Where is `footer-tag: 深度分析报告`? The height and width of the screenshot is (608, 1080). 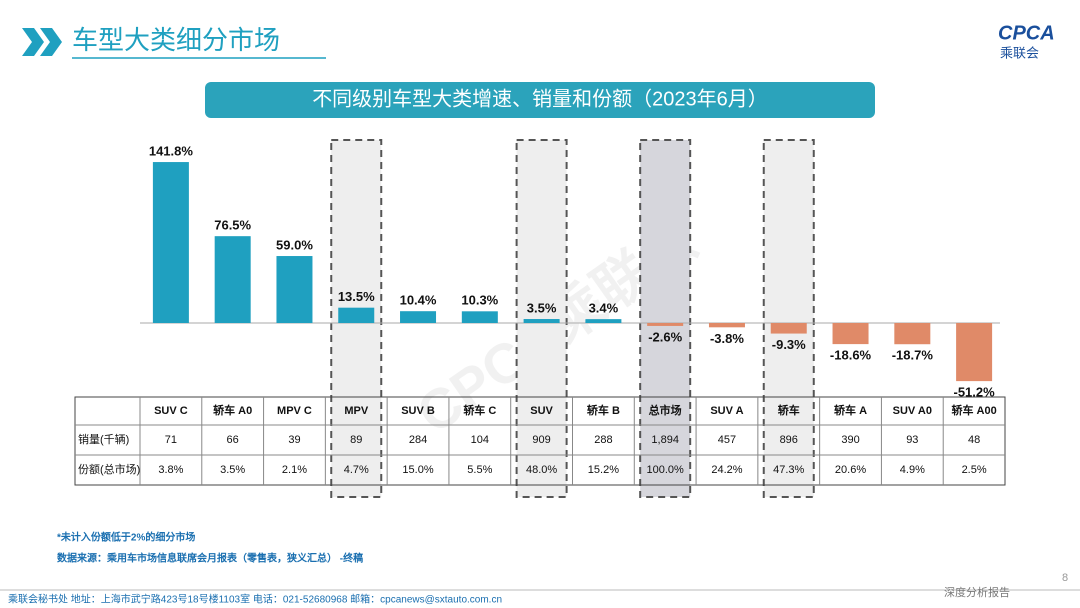
footer-tag: 深度分析报告 is located at coordinates (977, 592).